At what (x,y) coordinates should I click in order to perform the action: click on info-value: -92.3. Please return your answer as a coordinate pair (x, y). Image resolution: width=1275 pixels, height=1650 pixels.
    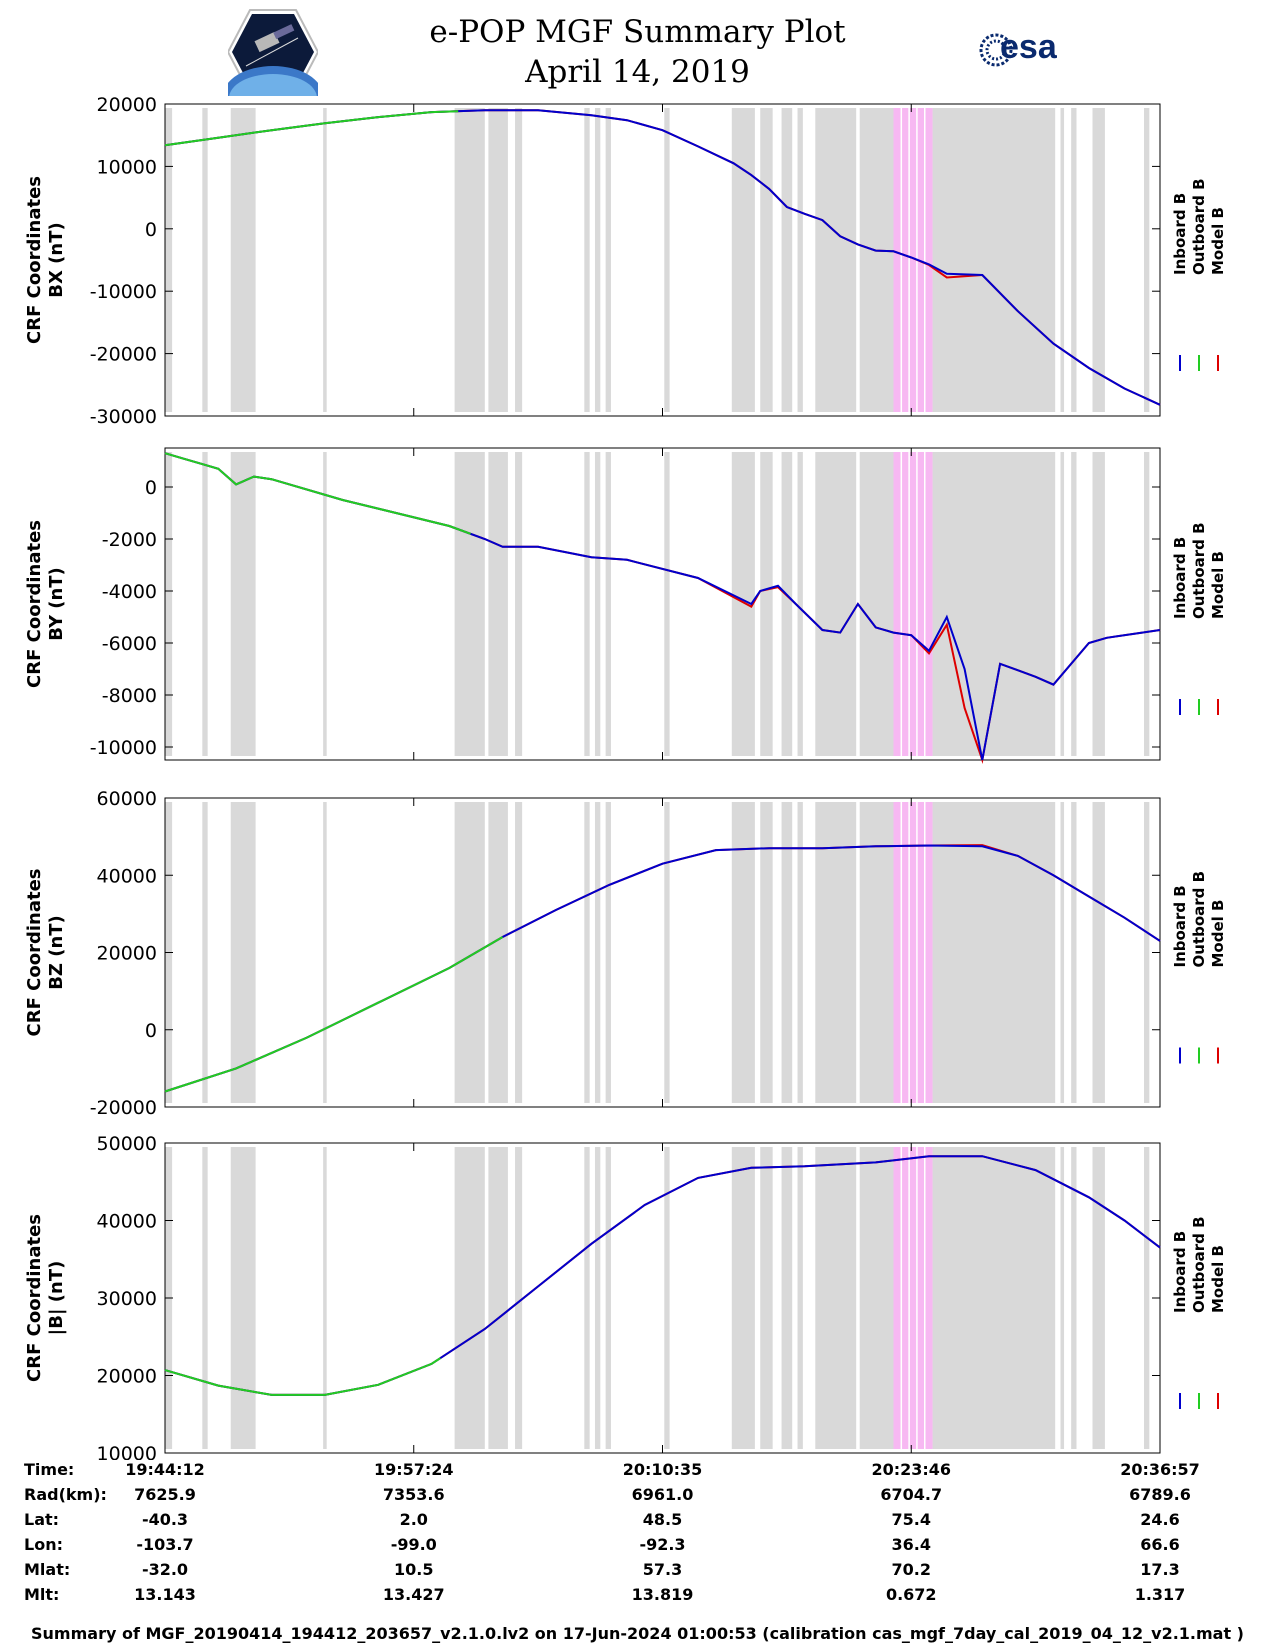
    Looking at the image, I should click on (662, 1544).